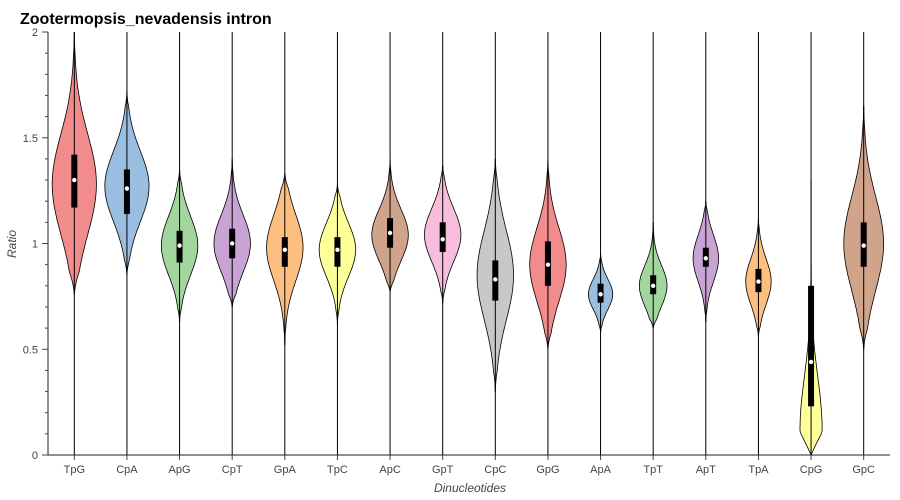 This screenshot has width=900, height=500. What do you see at coordinates (706, 470) in the screenshot?
I see `x-tick-label: ApT` at bounding box center [706, 470].